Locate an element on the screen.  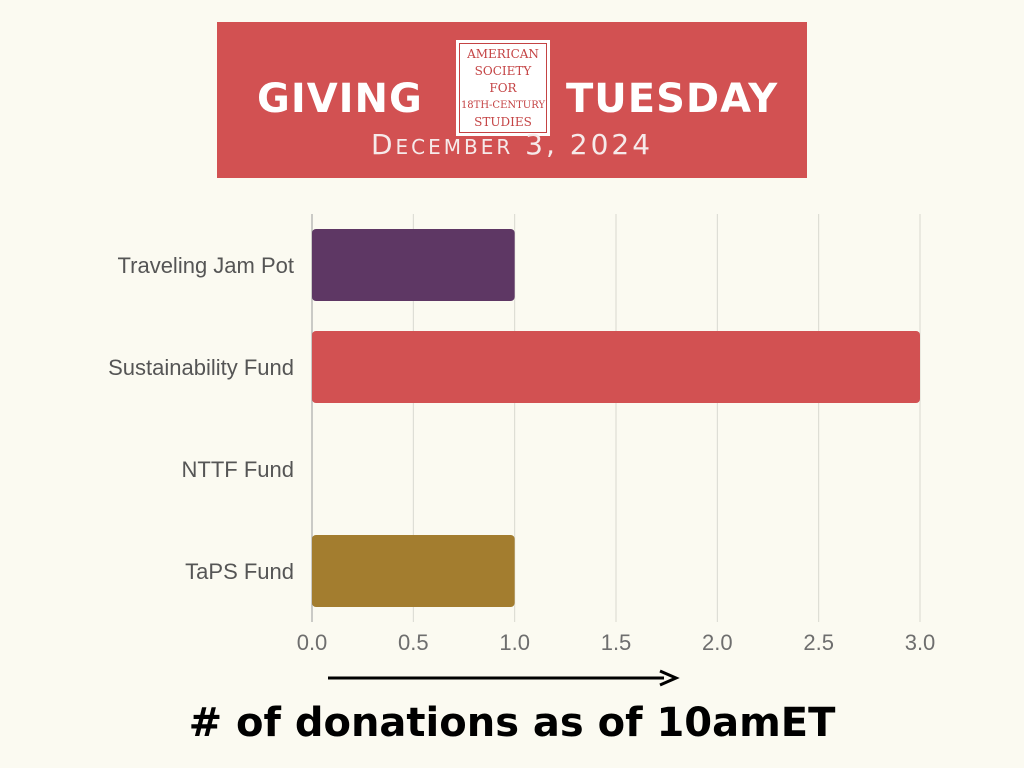
arrow-right-icon is located at coordinates (669, 678).